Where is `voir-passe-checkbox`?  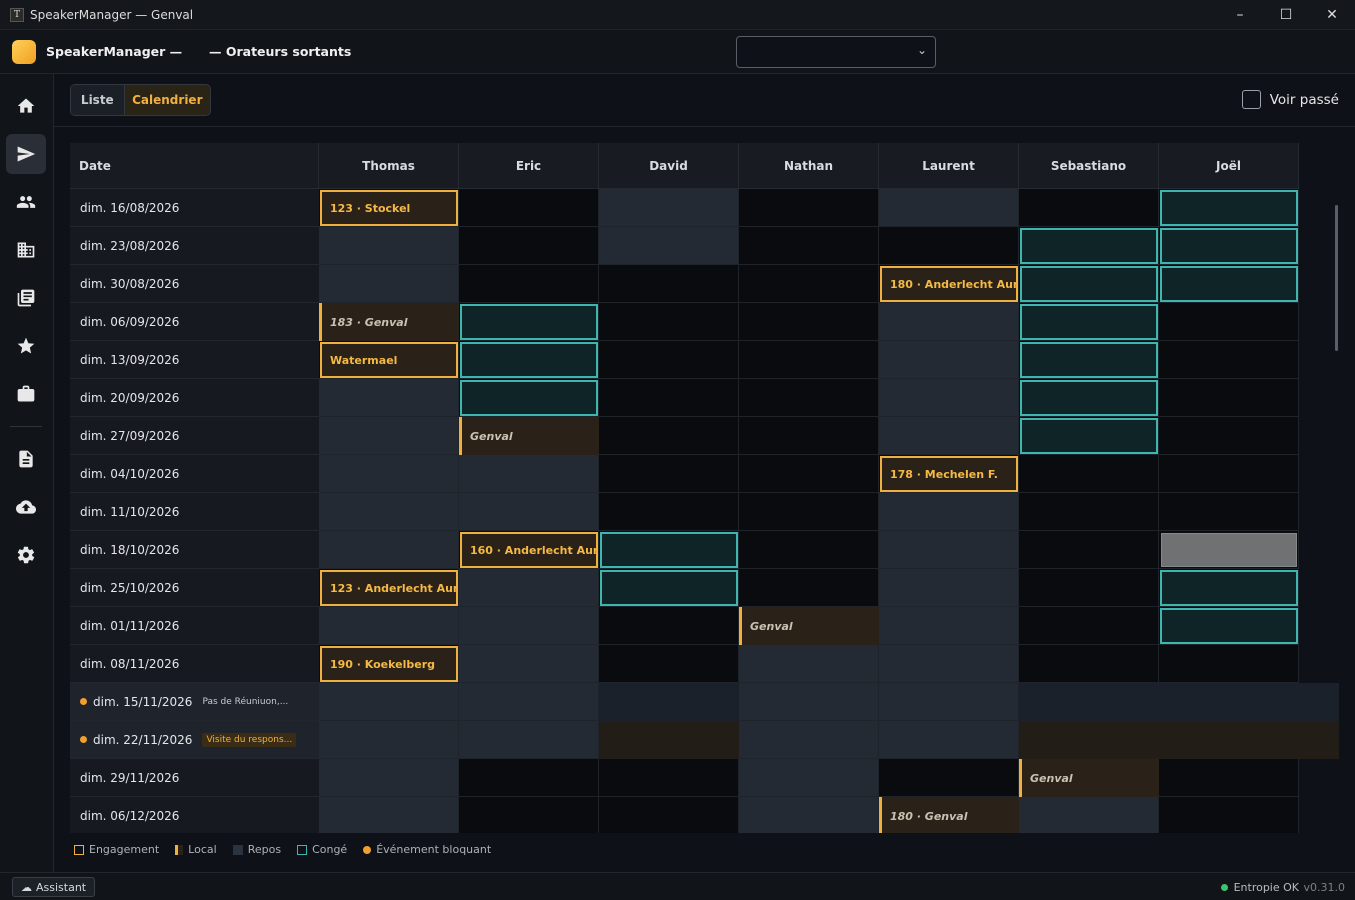 voir-passe-checkbox is located at coordinates (1251, 99).